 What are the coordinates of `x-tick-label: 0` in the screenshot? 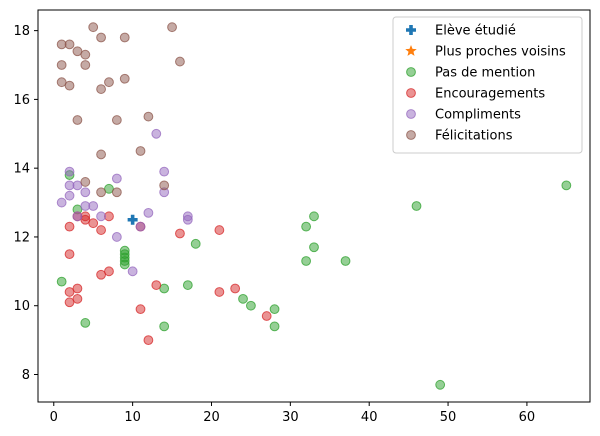 It's located at (54, 417).